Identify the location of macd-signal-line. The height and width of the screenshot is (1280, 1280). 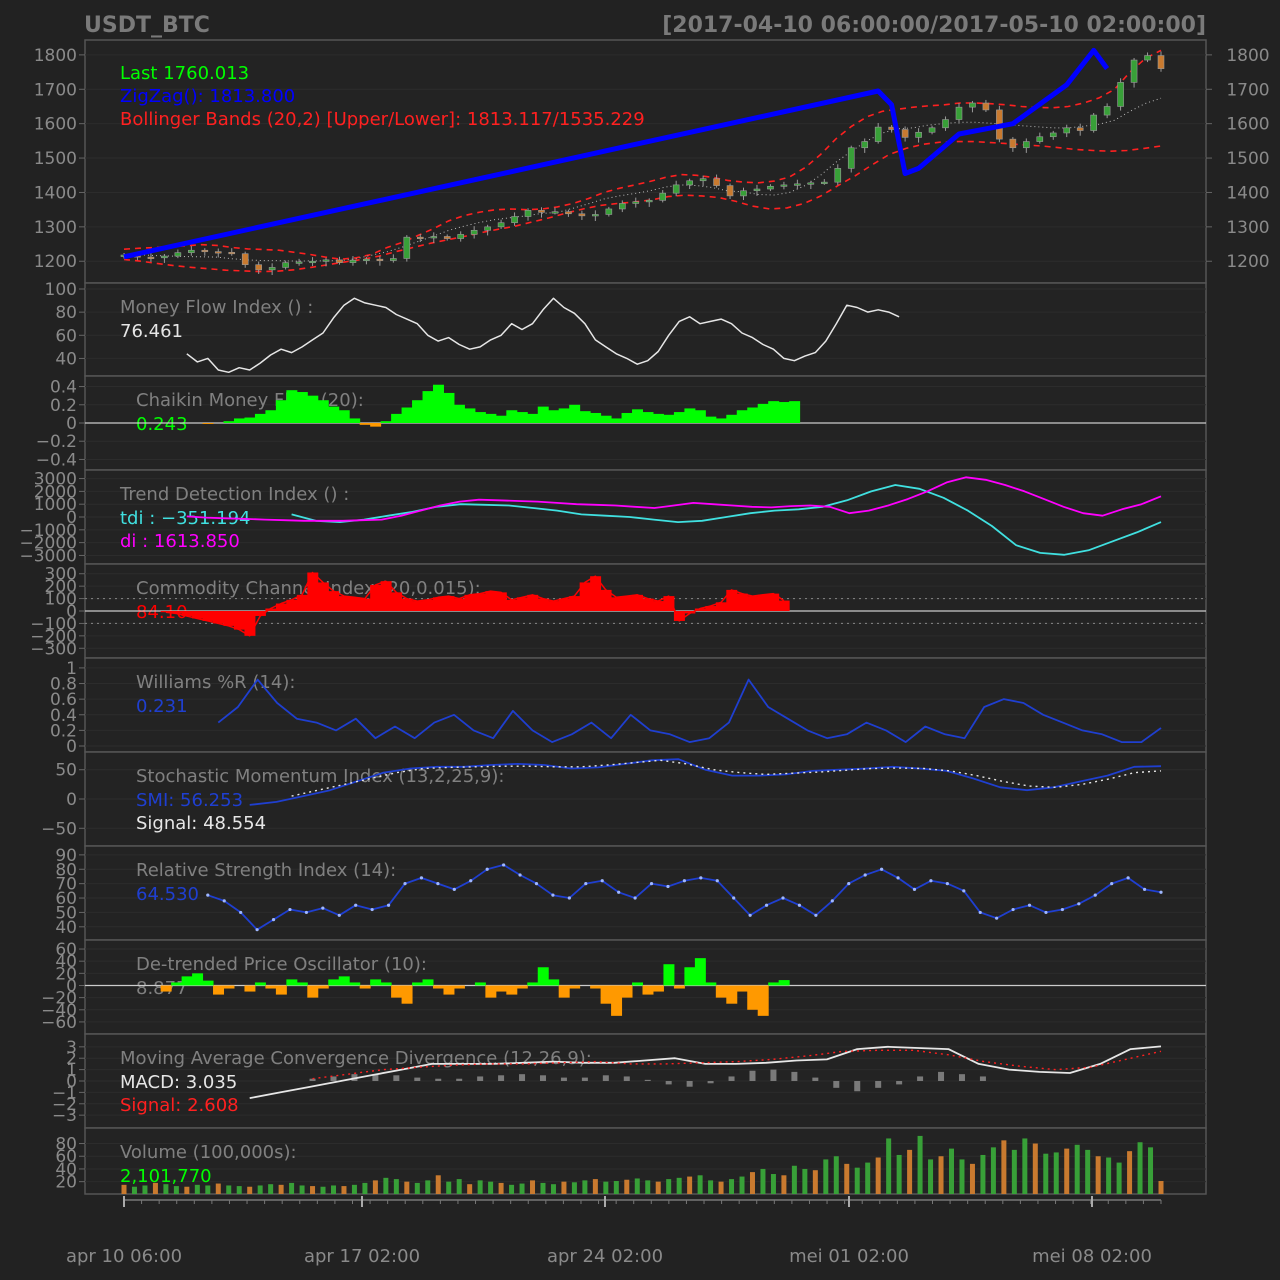
(737, 1064).